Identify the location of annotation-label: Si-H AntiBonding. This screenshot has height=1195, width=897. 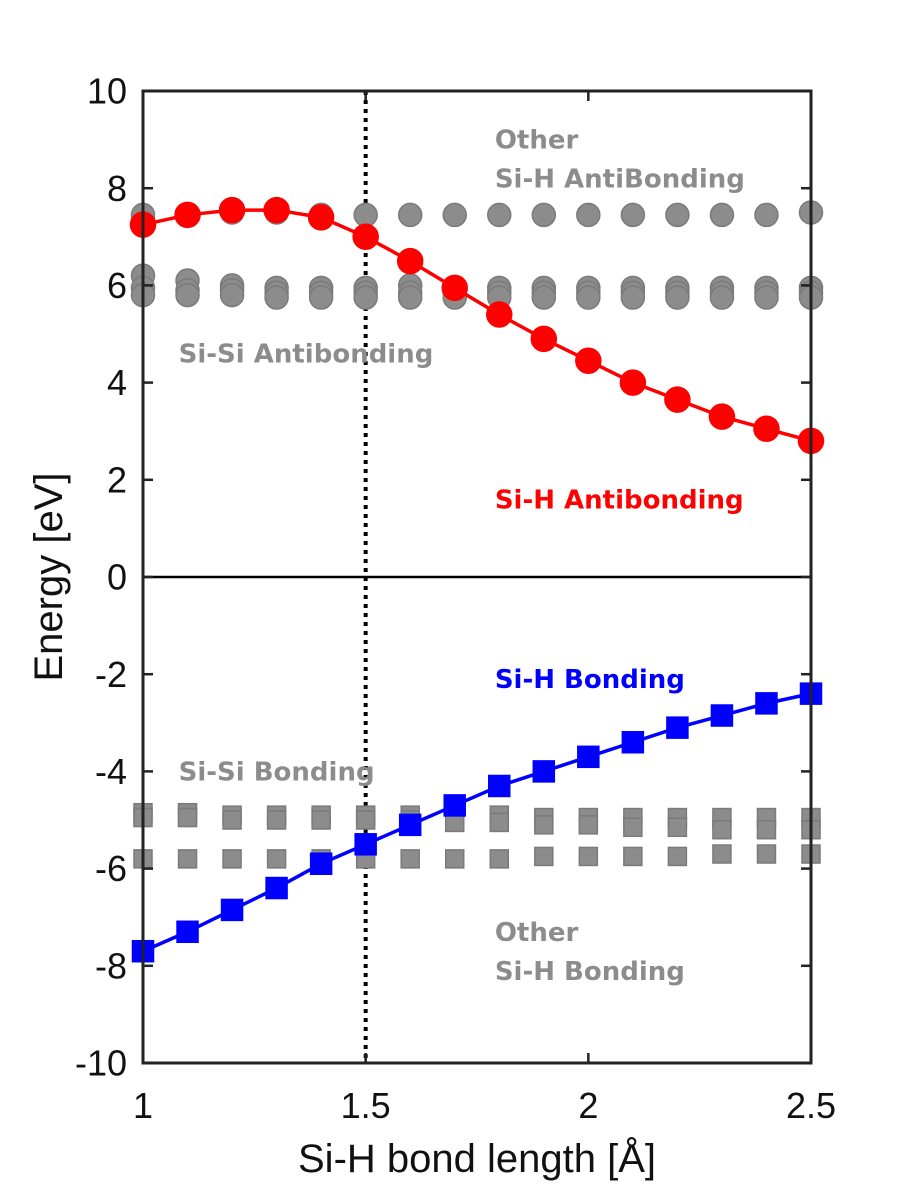
(620, 180).